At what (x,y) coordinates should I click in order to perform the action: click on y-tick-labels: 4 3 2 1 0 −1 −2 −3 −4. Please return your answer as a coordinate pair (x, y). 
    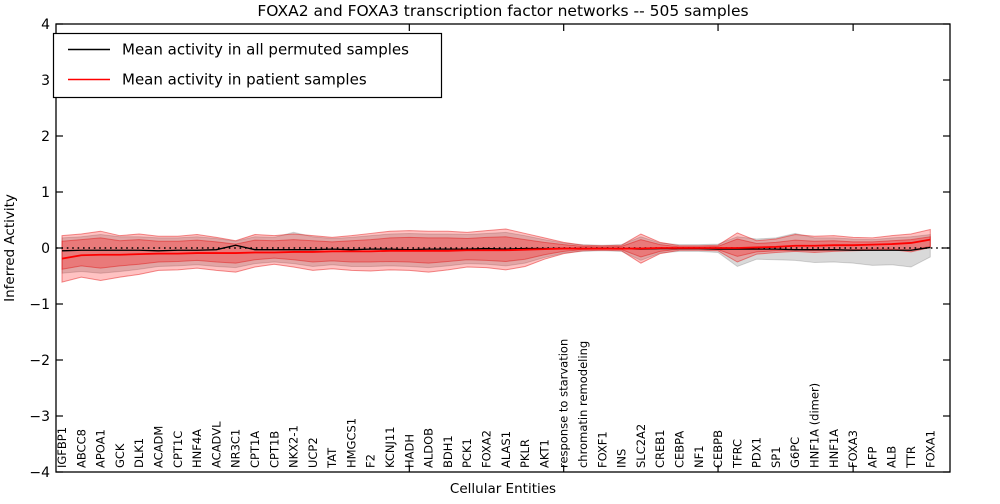
    Looking at the image, I should click on (39, 249).